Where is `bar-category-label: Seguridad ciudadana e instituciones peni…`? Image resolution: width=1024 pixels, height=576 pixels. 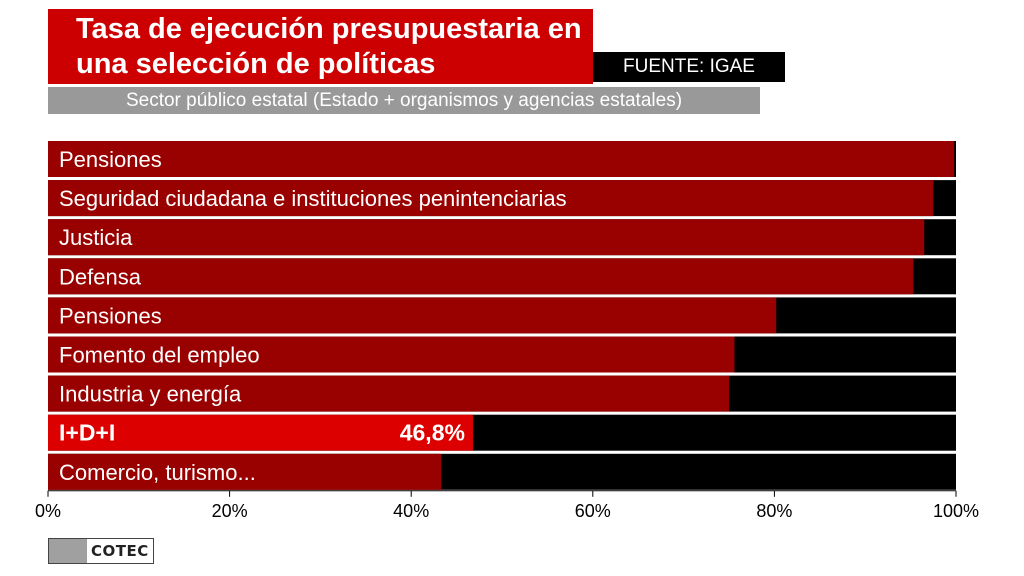 bar-category-label: Seguridad ciudadana e instituciones peni… is located at coordinates (313, 198).